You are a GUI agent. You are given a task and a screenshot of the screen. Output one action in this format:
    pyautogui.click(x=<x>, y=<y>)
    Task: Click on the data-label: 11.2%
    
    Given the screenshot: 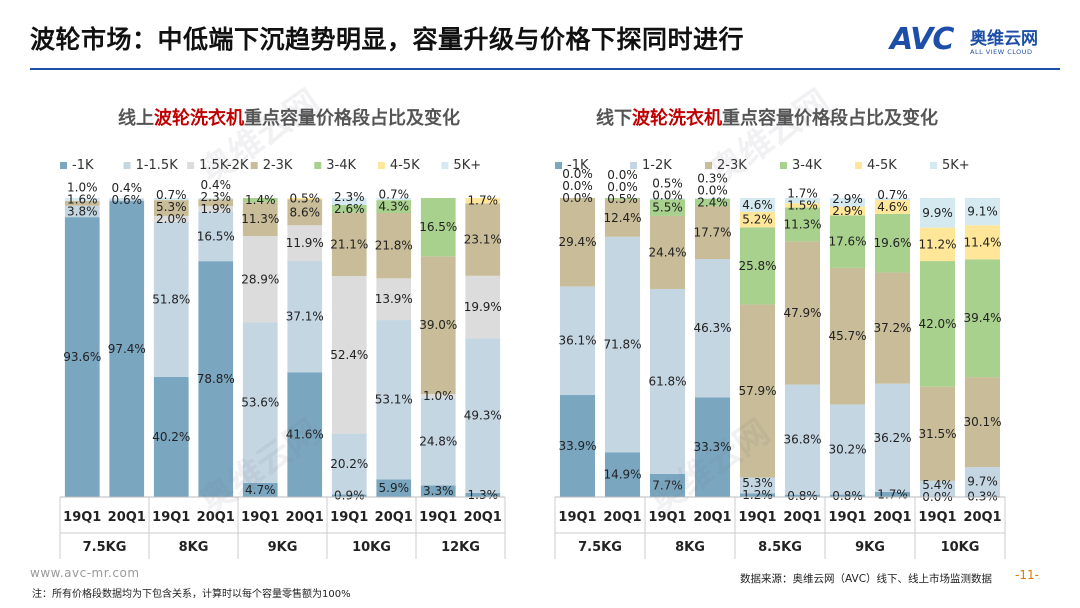 What is the action you would take?
    pyautogui.click(x=937, y=244)
    